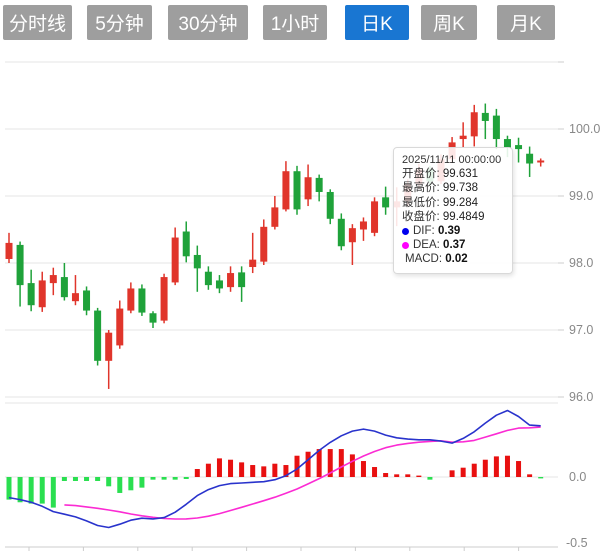 This screenshot has width=611, height=551. What do you see at coordinates (377, 22) in the screenshot?
I see `tab-daily-k: 日K` at bounding box center [377, 22].